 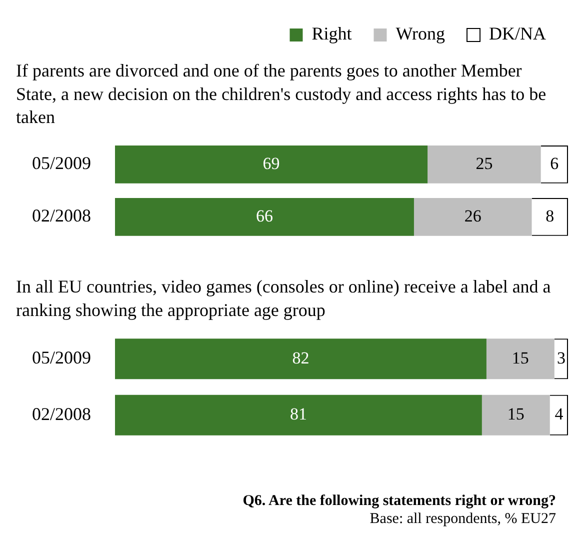 What do you see at coordinates (462, 519) in the screenshot?
I see `text: Base: all respondents, % EU27` at bounding box center [462, 519].